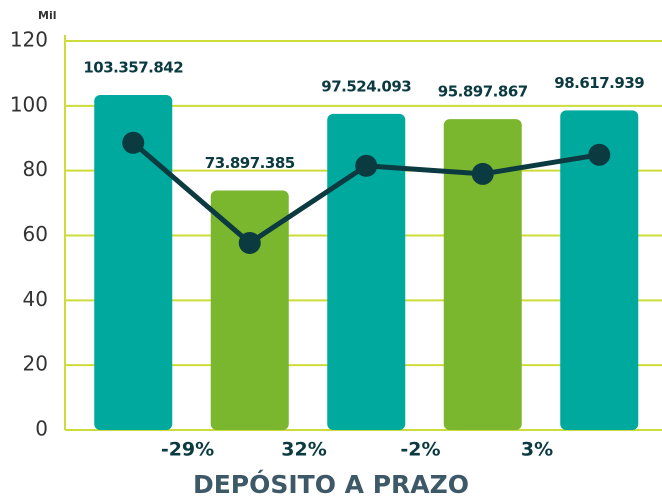 This screenshot has height=501, width=662. Describe the element at coordinates (35, 234) in the screenshot. I see `y-tick-label: 60` at that location.